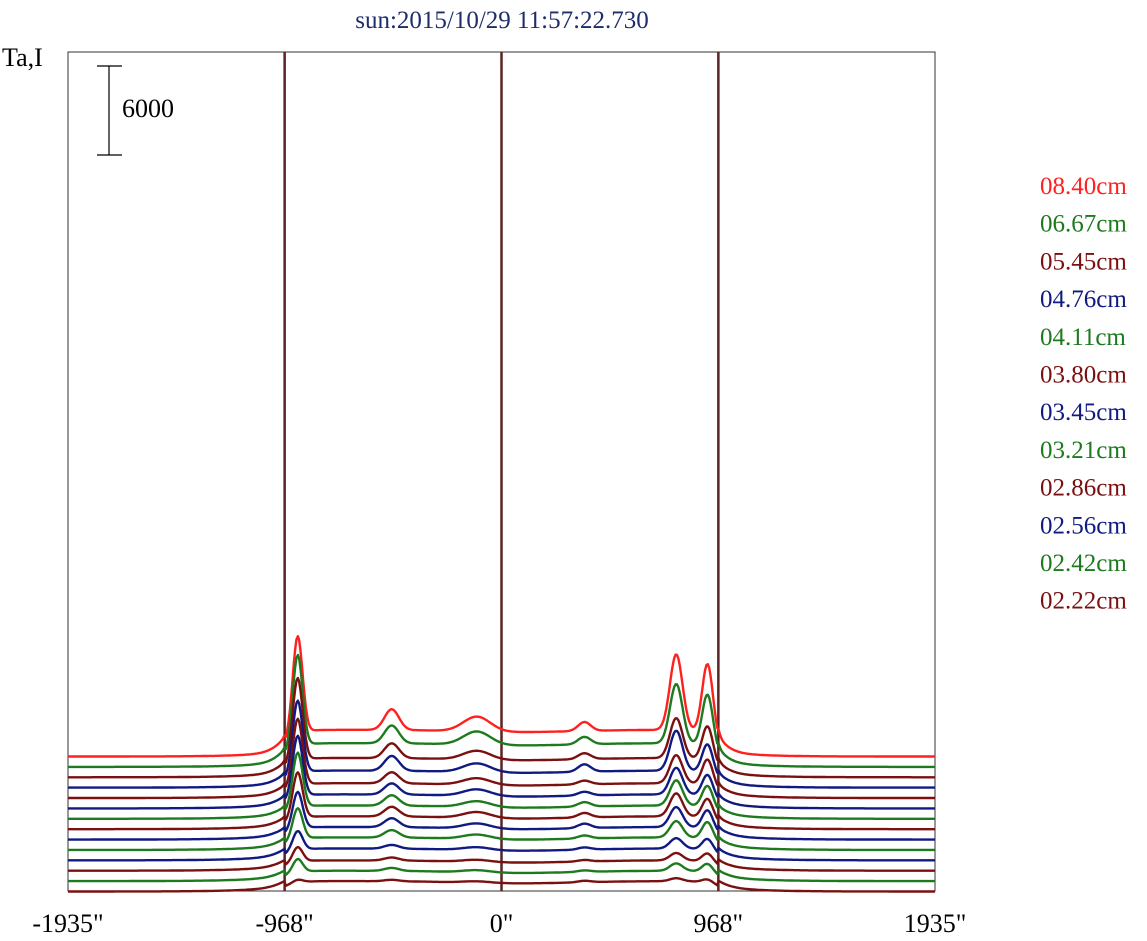 Image resolution: width=1147 pixels, height=941 pixels. I want to click on x-tick-label-4: 1935", so click(935, 923).